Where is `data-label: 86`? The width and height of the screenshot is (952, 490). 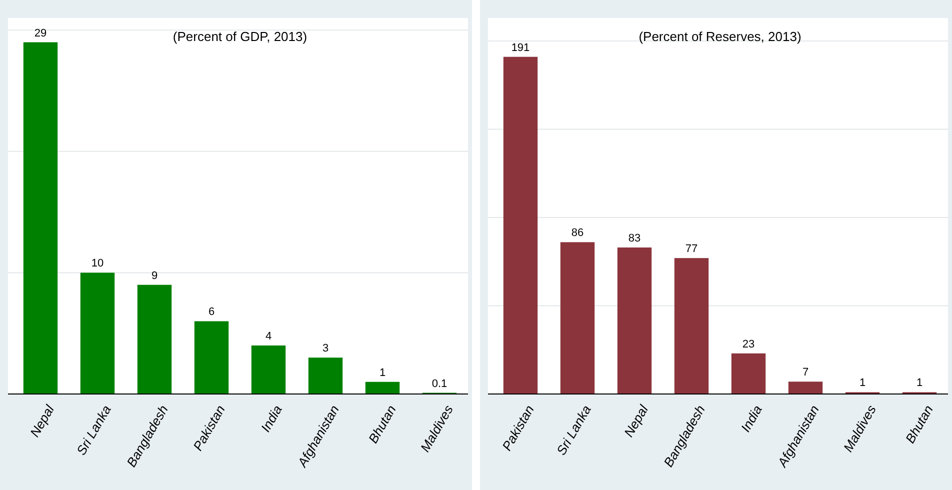 data-label: 86 is located at coordinates (577, 233).